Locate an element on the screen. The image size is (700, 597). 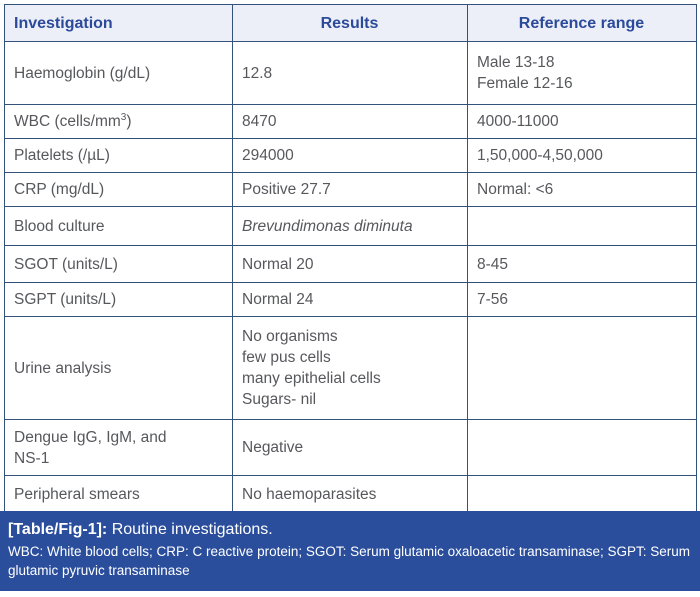
column-header-investigation: Investigation is located at coordinates (118, 23).